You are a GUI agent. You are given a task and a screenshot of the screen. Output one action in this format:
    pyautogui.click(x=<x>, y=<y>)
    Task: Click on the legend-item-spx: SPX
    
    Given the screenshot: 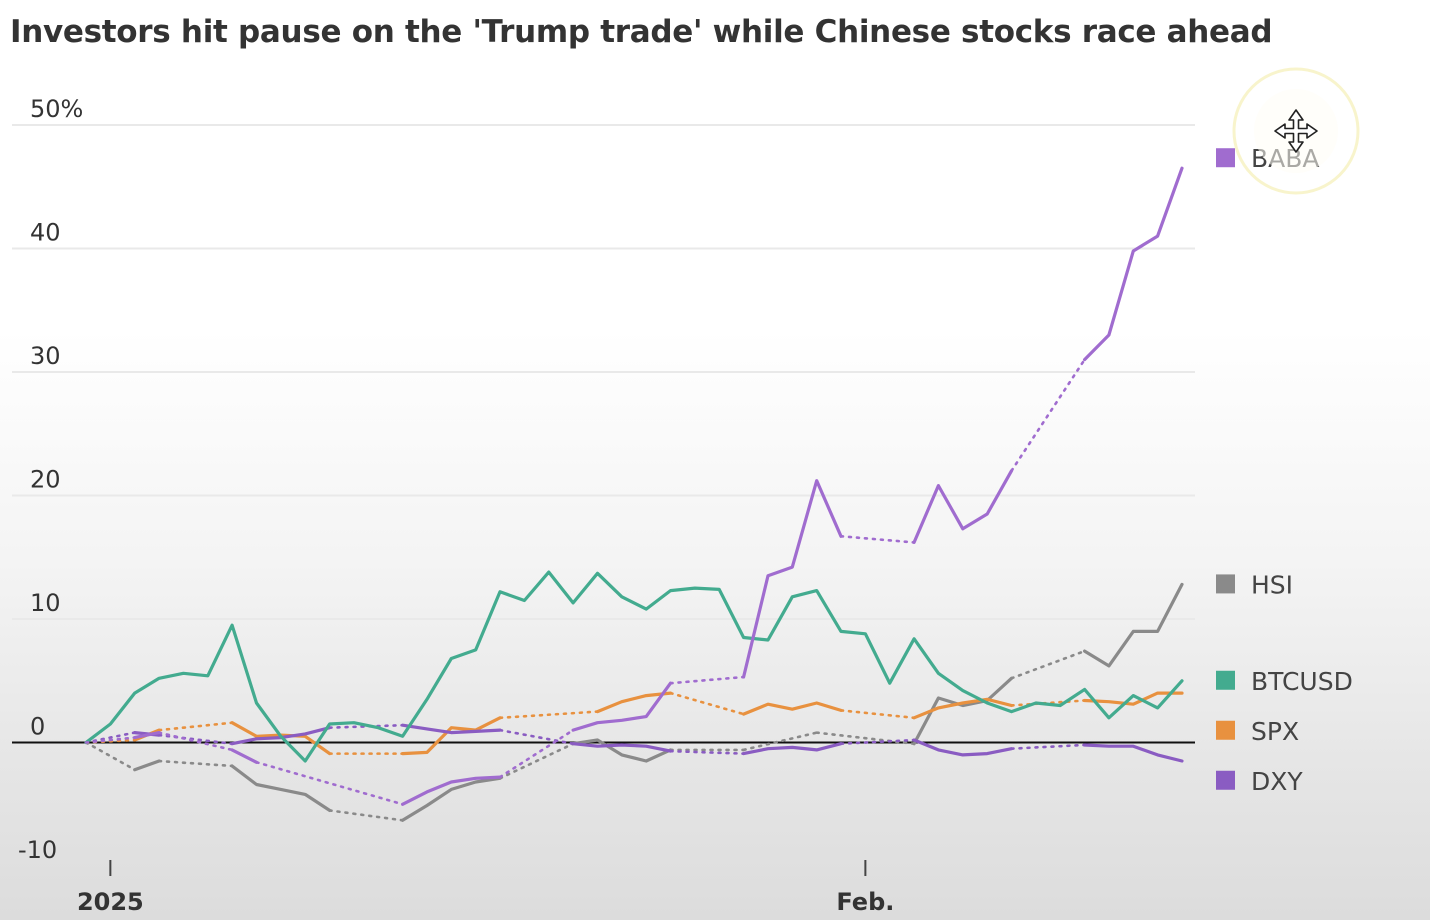 What is the action you would take?
    pyautogui.click(x=1257, y=731)
    